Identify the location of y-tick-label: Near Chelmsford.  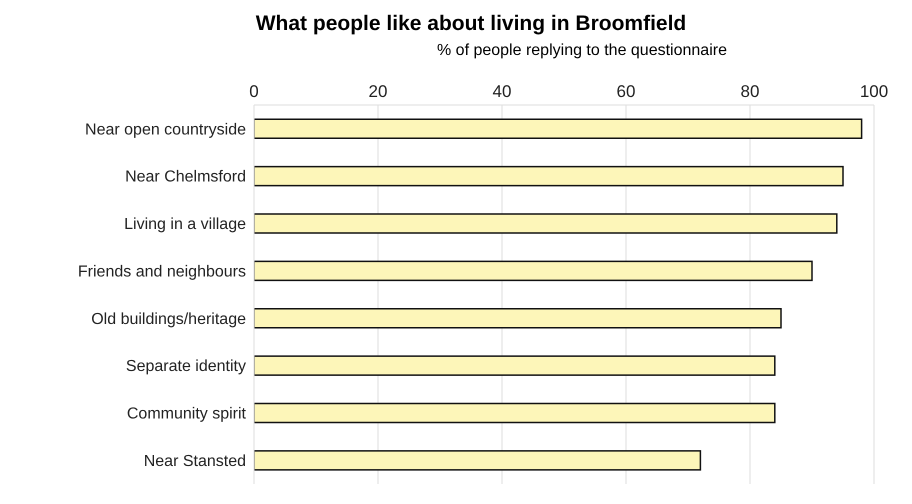
(185, 177).